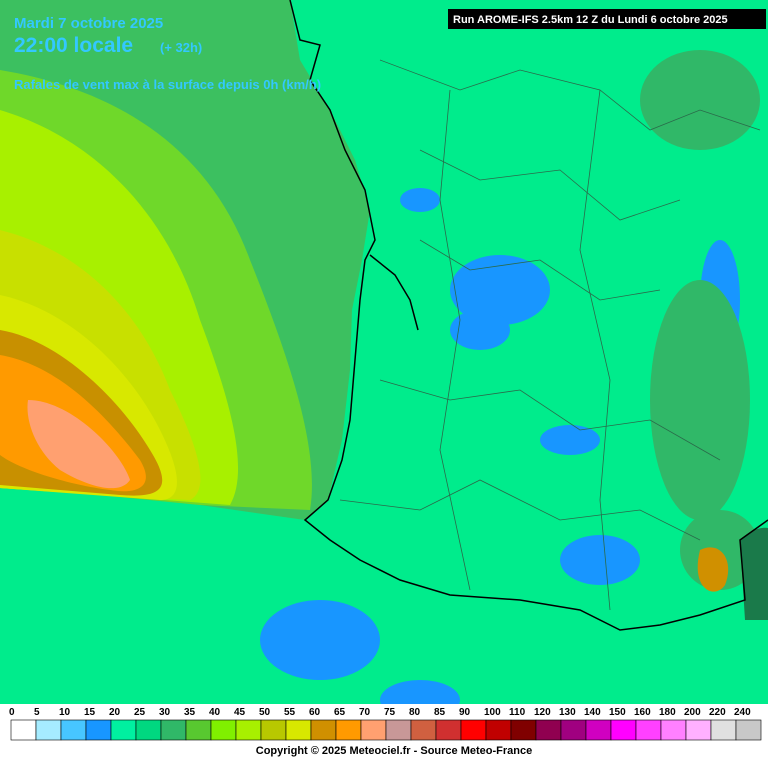 This screenshot has width=768, height=768. I want to click on relief-gust, so click(713, 569).